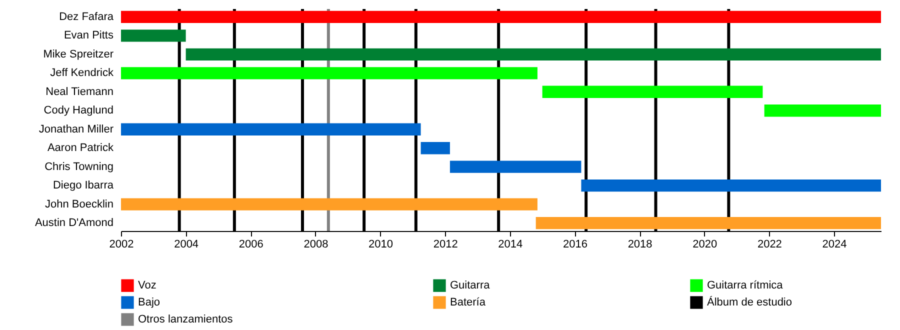 This screenshot has width=900, height=330. Describe the element at coordinates (381, 244) in the screenshot. I see `x-tick-label: 2010` at that location.